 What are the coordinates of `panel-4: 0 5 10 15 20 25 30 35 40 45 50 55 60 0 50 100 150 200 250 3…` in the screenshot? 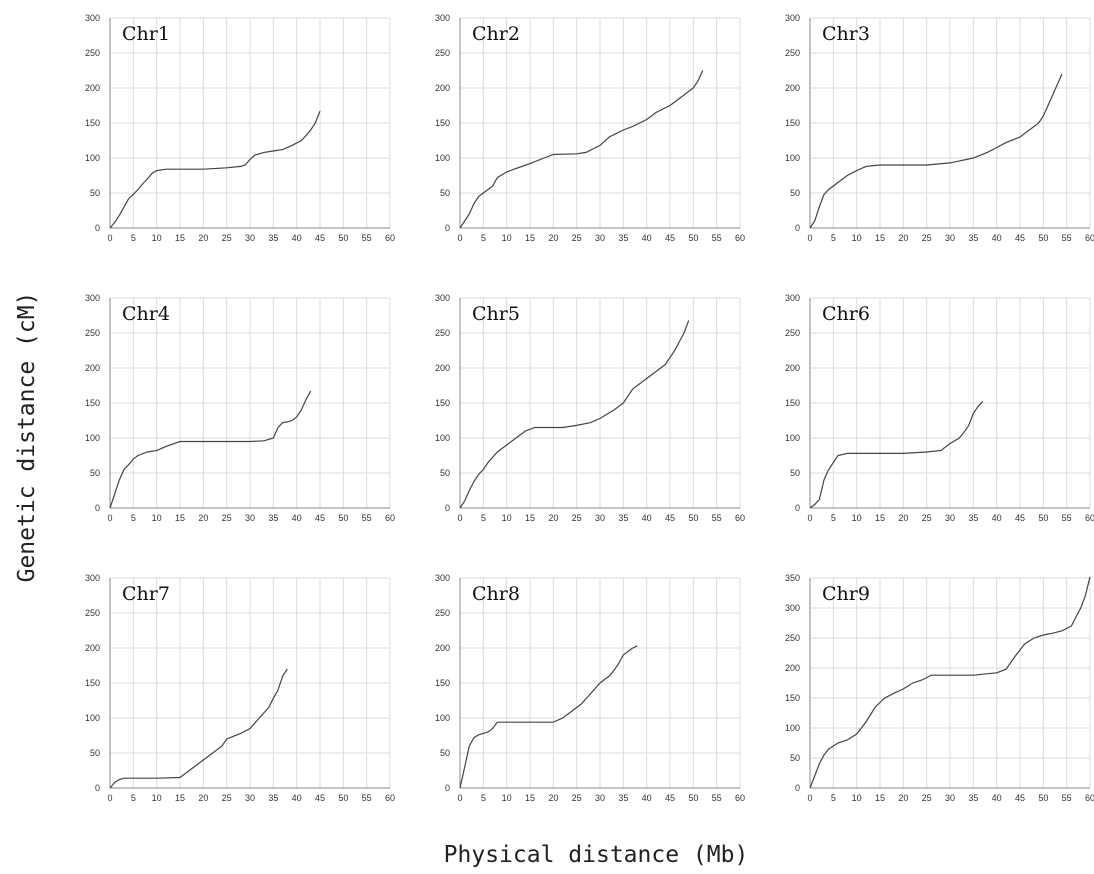 It's located at (240, 408).